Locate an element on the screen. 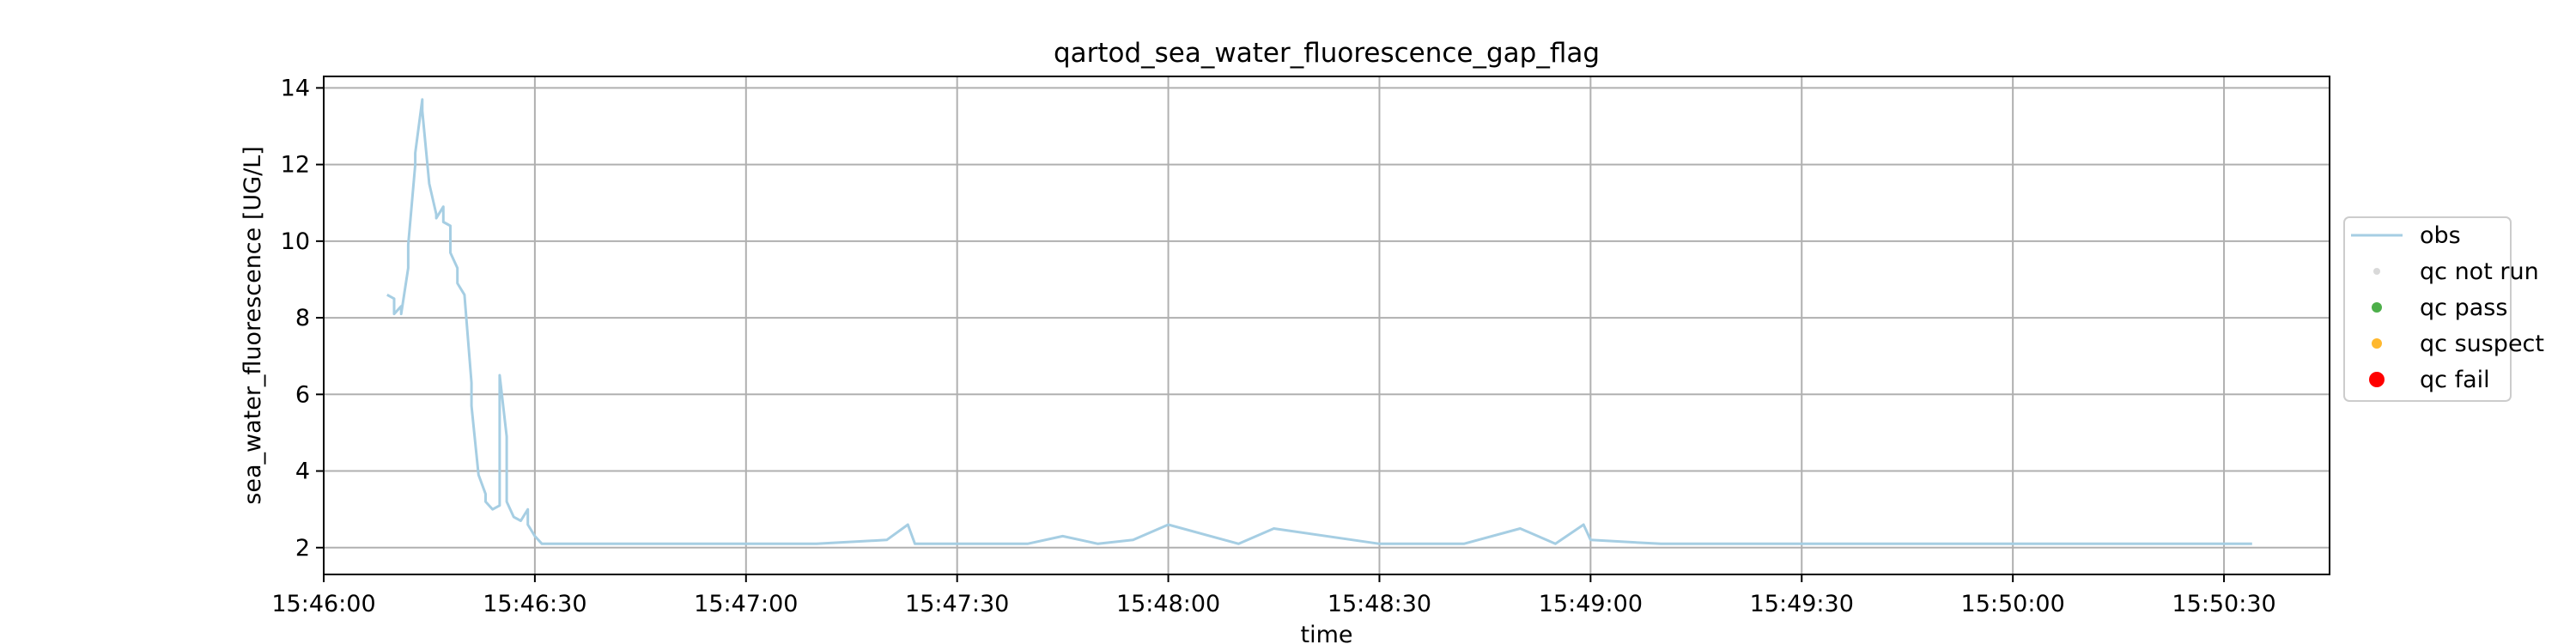  legend-label: obs is located at coordinates (2441, 236).